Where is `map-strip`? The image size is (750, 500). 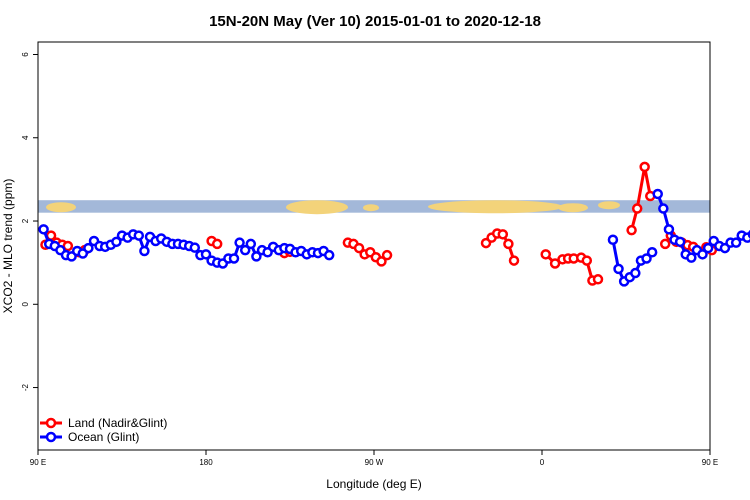
map-strip is located at coordinates (374, 207).